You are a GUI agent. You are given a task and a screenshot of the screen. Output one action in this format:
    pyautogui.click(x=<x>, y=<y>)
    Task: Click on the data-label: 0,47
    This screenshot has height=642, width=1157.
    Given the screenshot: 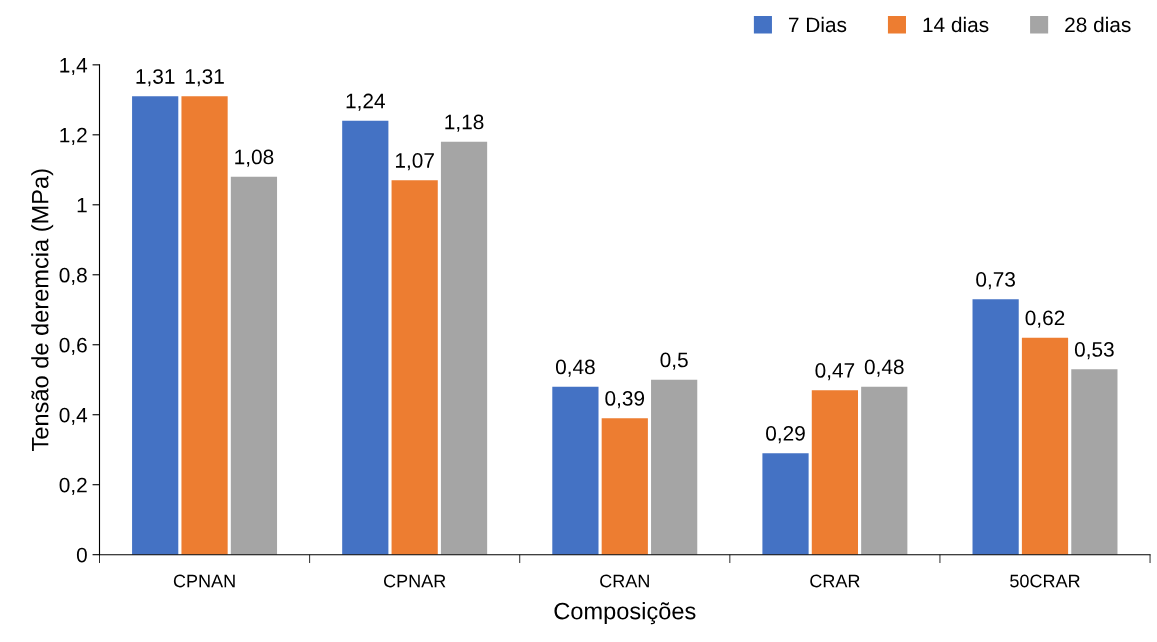 What is the action you would take?
    pyautogui.click(x=835, y=372)
    